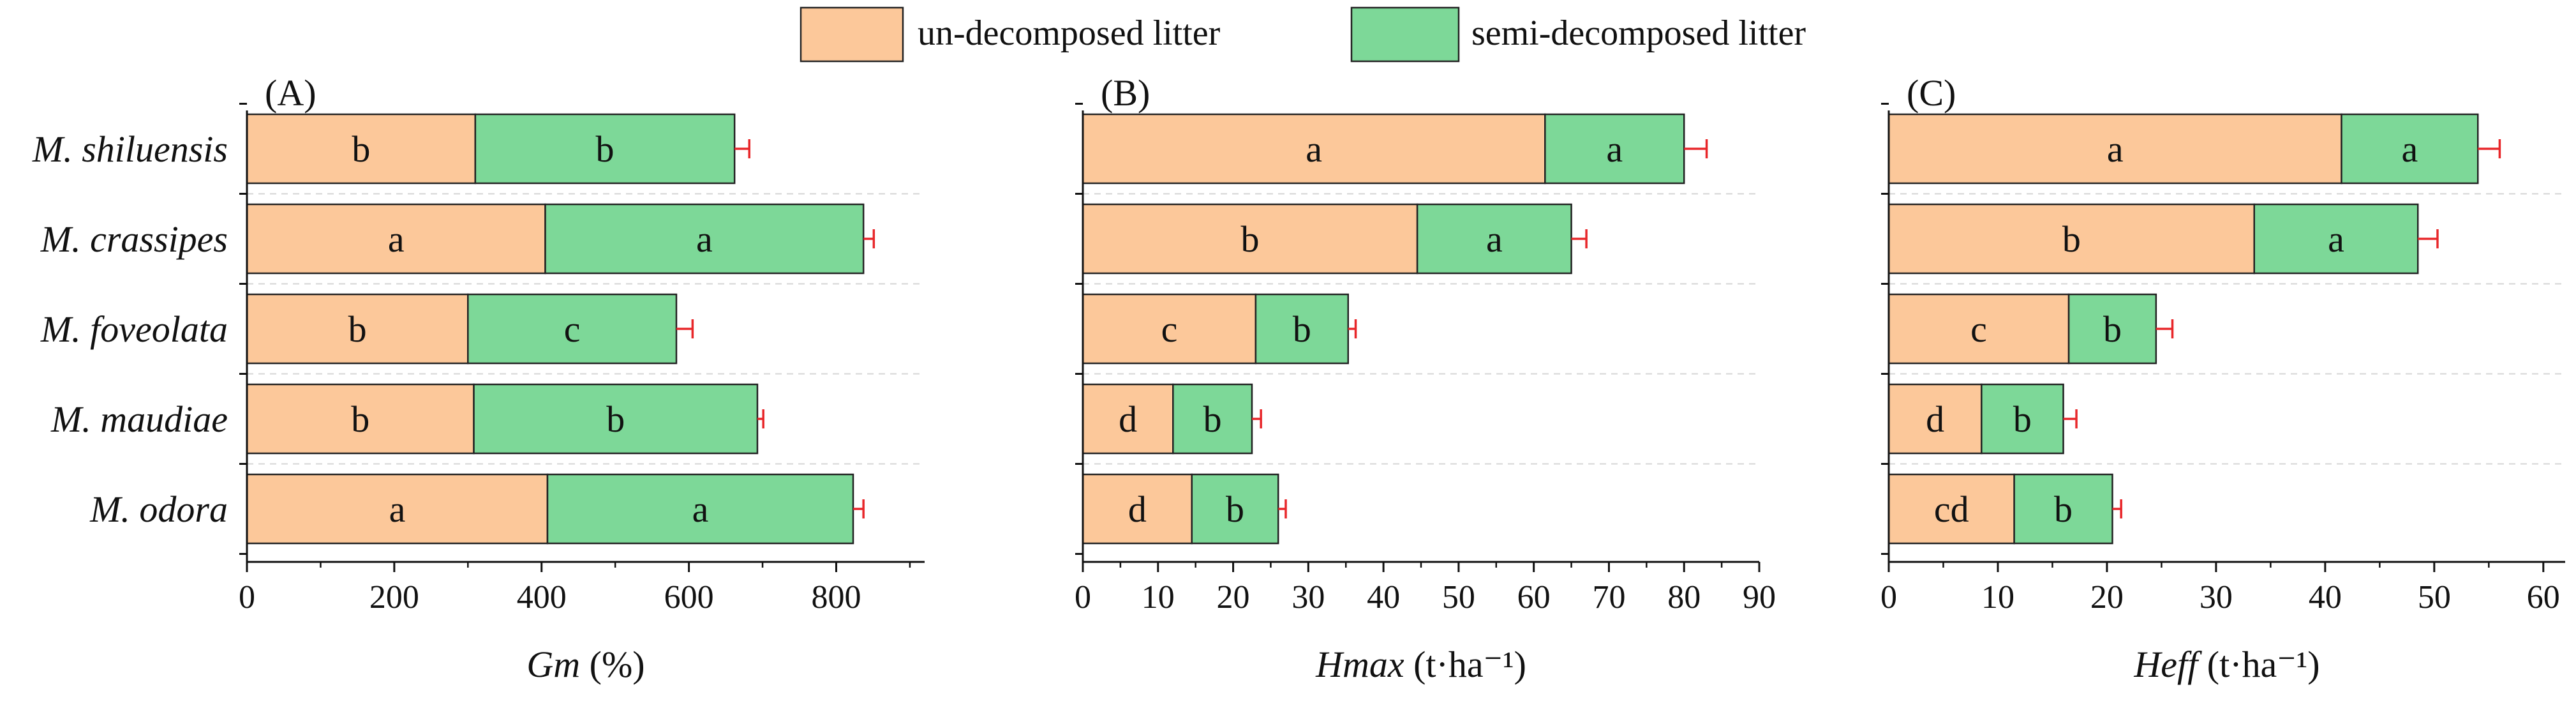  What do you see at coordinates (1069, 33) in the screenshot?
I see `legend-label-un-decomposed-litter: un-decomposed litter` at bounding box center [1069, 33].